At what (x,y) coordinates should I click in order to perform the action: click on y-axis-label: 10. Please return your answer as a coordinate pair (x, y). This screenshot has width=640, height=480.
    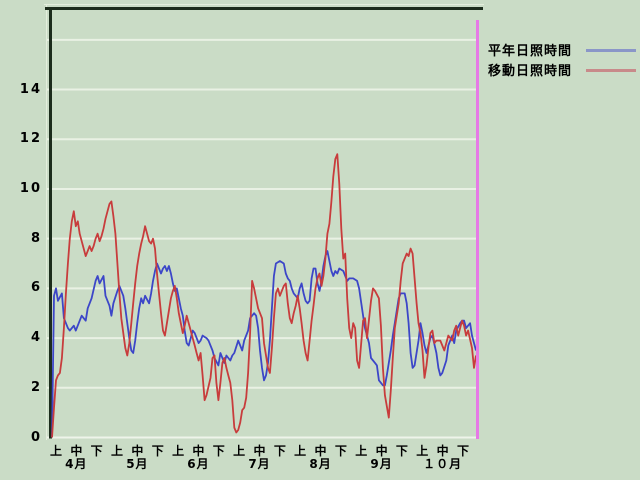
    Looking at the image, I should click on (30, 188).